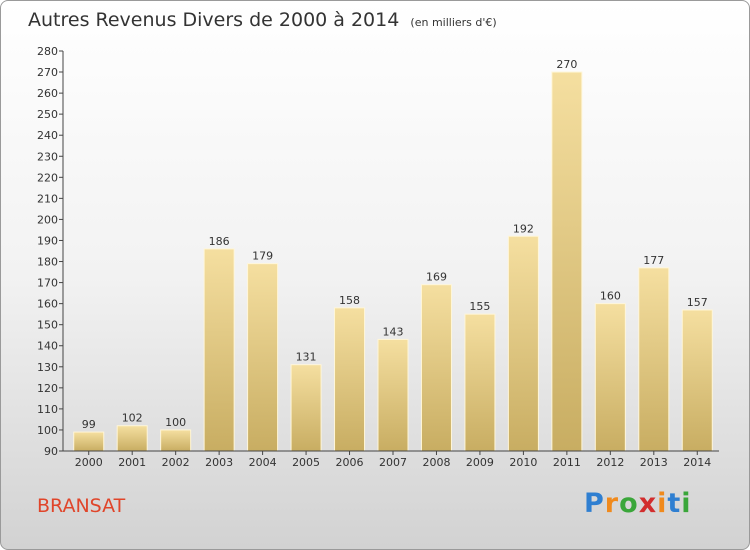 Image resolution: width=750 pixels, height=550 pixels. I want to click on data-label: 179, so click(262, 256).